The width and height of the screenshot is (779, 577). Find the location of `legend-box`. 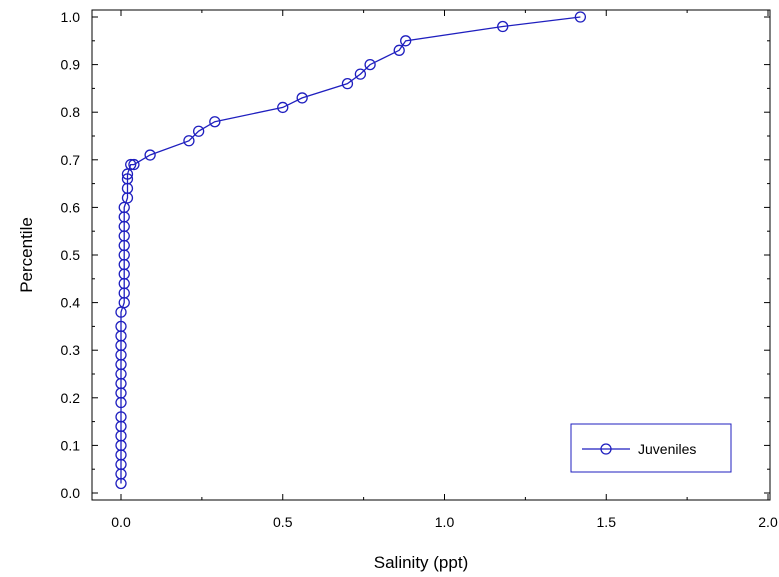

legend-box is located at coordinates (651, 448).